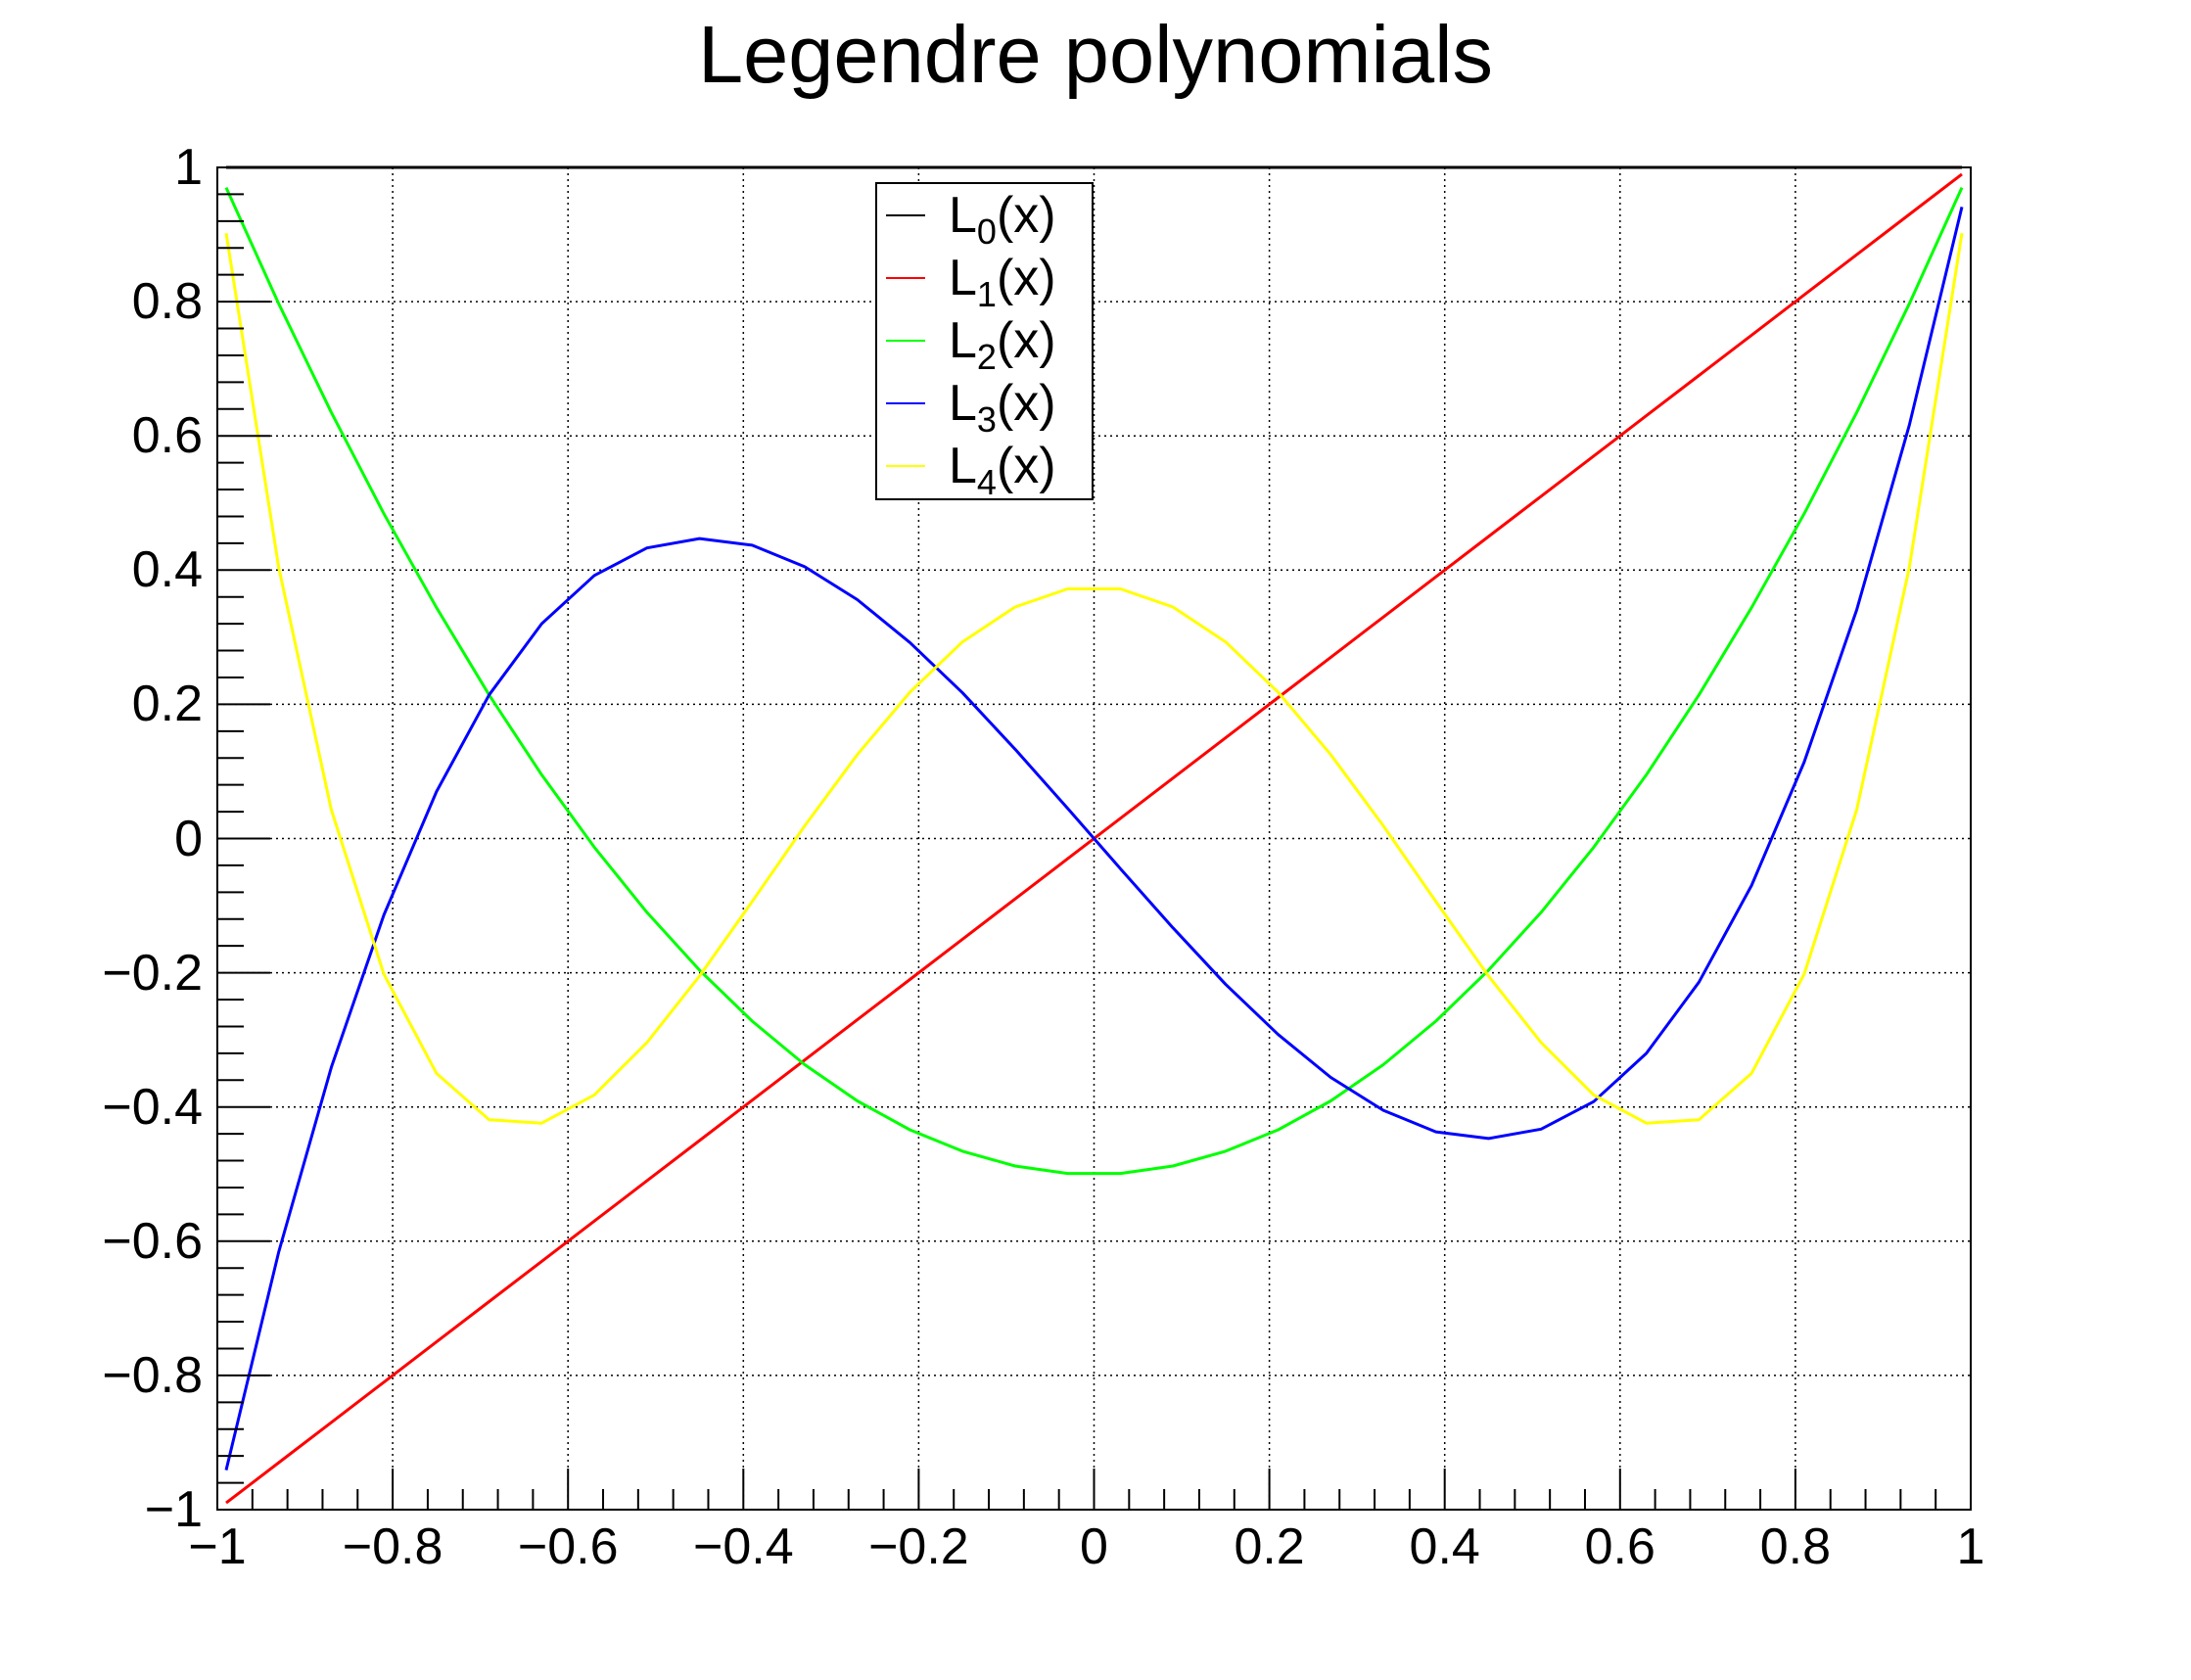  Describe the element at coordinates (1002, 344) in the screenshot. I see `legend-label: L2(x)` at that location.